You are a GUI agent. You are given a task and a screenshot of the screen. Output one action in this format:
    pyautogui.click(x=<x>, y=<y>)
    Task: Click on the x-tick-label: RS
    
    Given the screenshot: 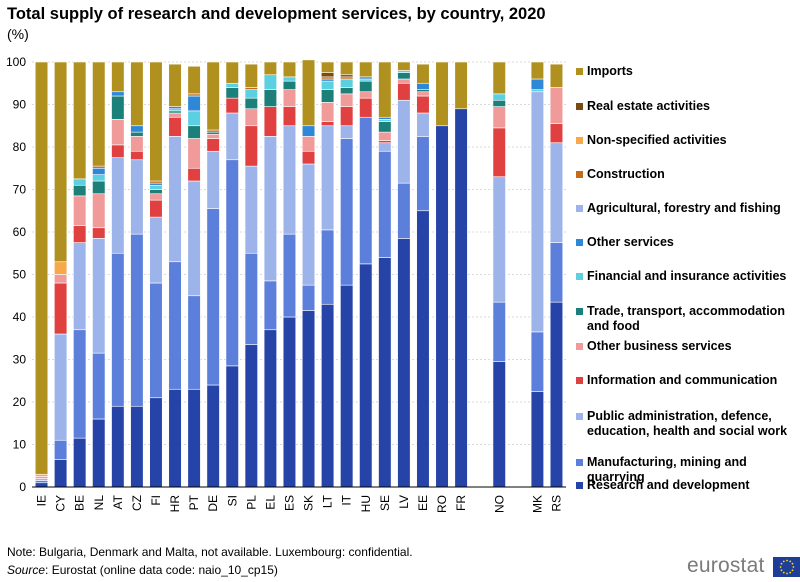 What is the action you would take?
    pyautogui.click(x=556, y=503)
    